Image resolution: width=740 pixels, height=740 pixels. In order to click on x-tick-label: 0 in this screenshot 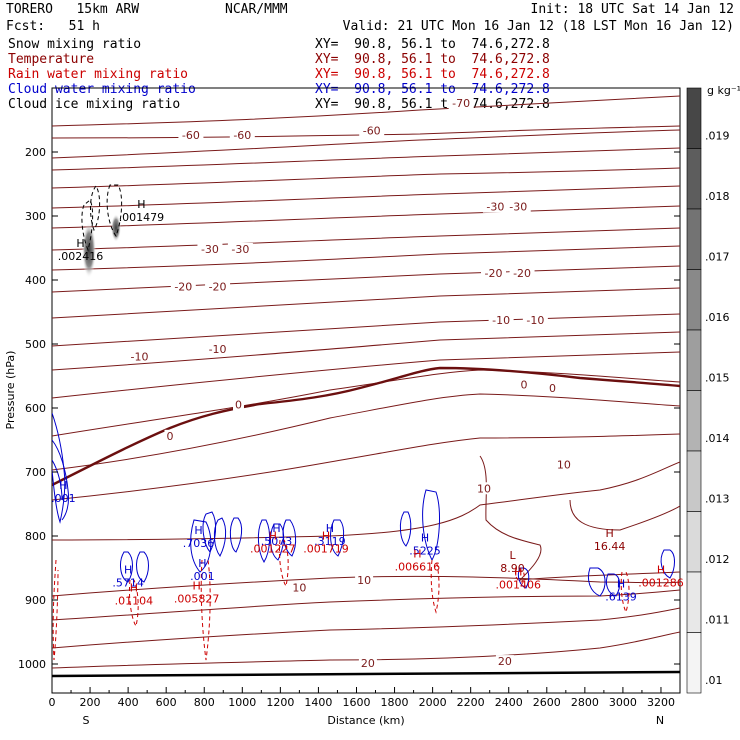, I will do `click(52, 702)`.